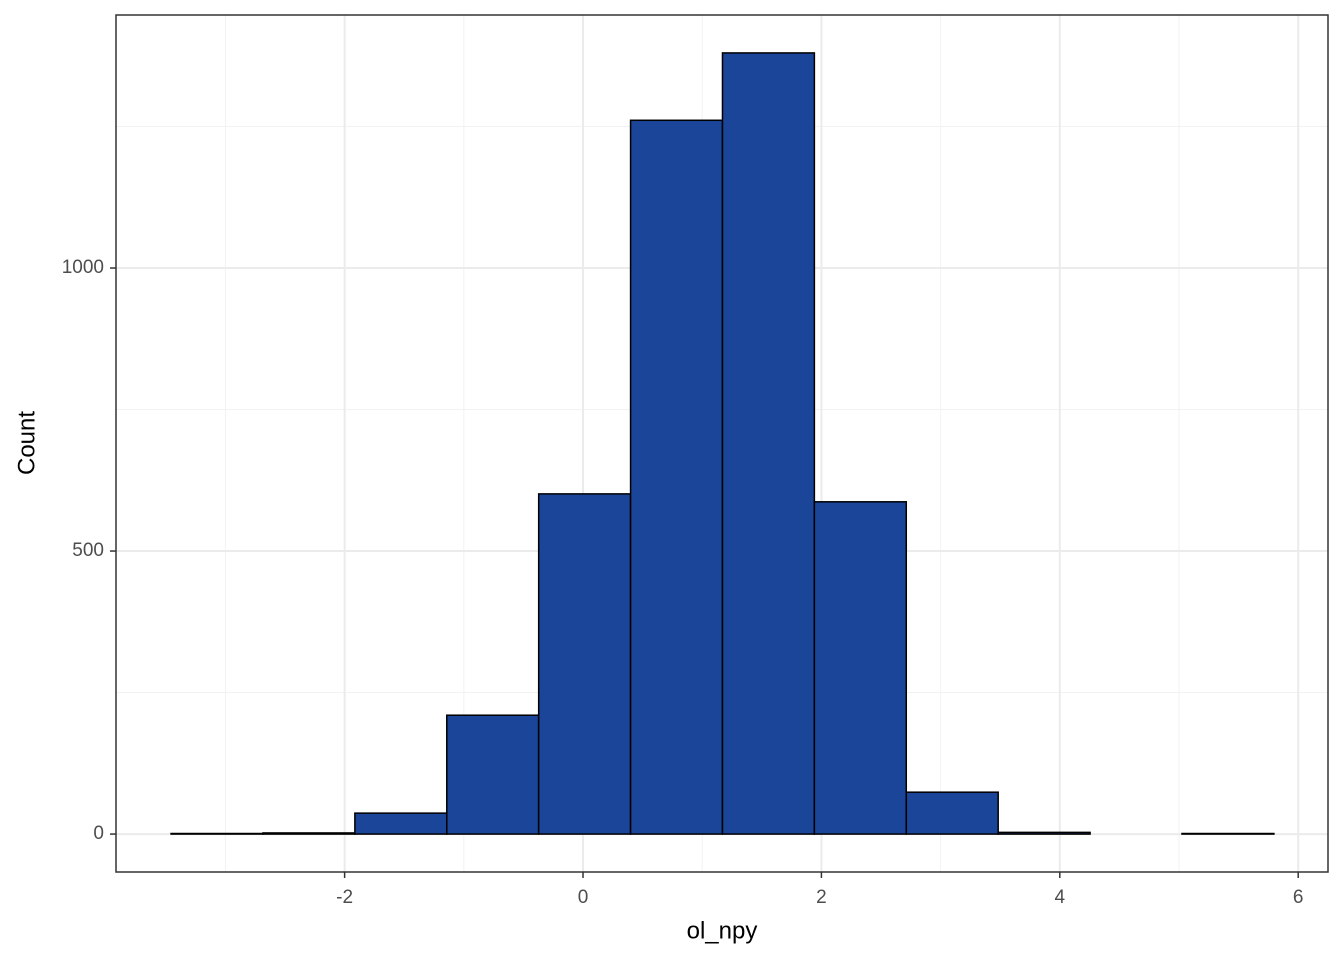 This screenshot has height=960, width=1344. I want to click on x-tick-label: 6, so click(1298, 897).